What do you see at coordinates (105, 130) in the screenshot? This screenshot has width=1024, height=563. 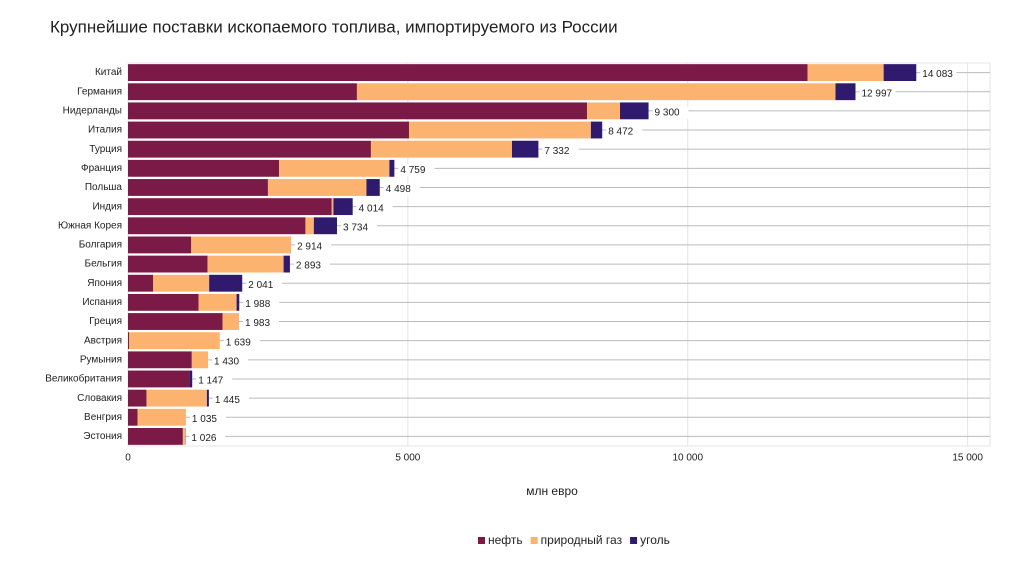 I see `y-tick-label: Италия` at bounding box center [105, 130].